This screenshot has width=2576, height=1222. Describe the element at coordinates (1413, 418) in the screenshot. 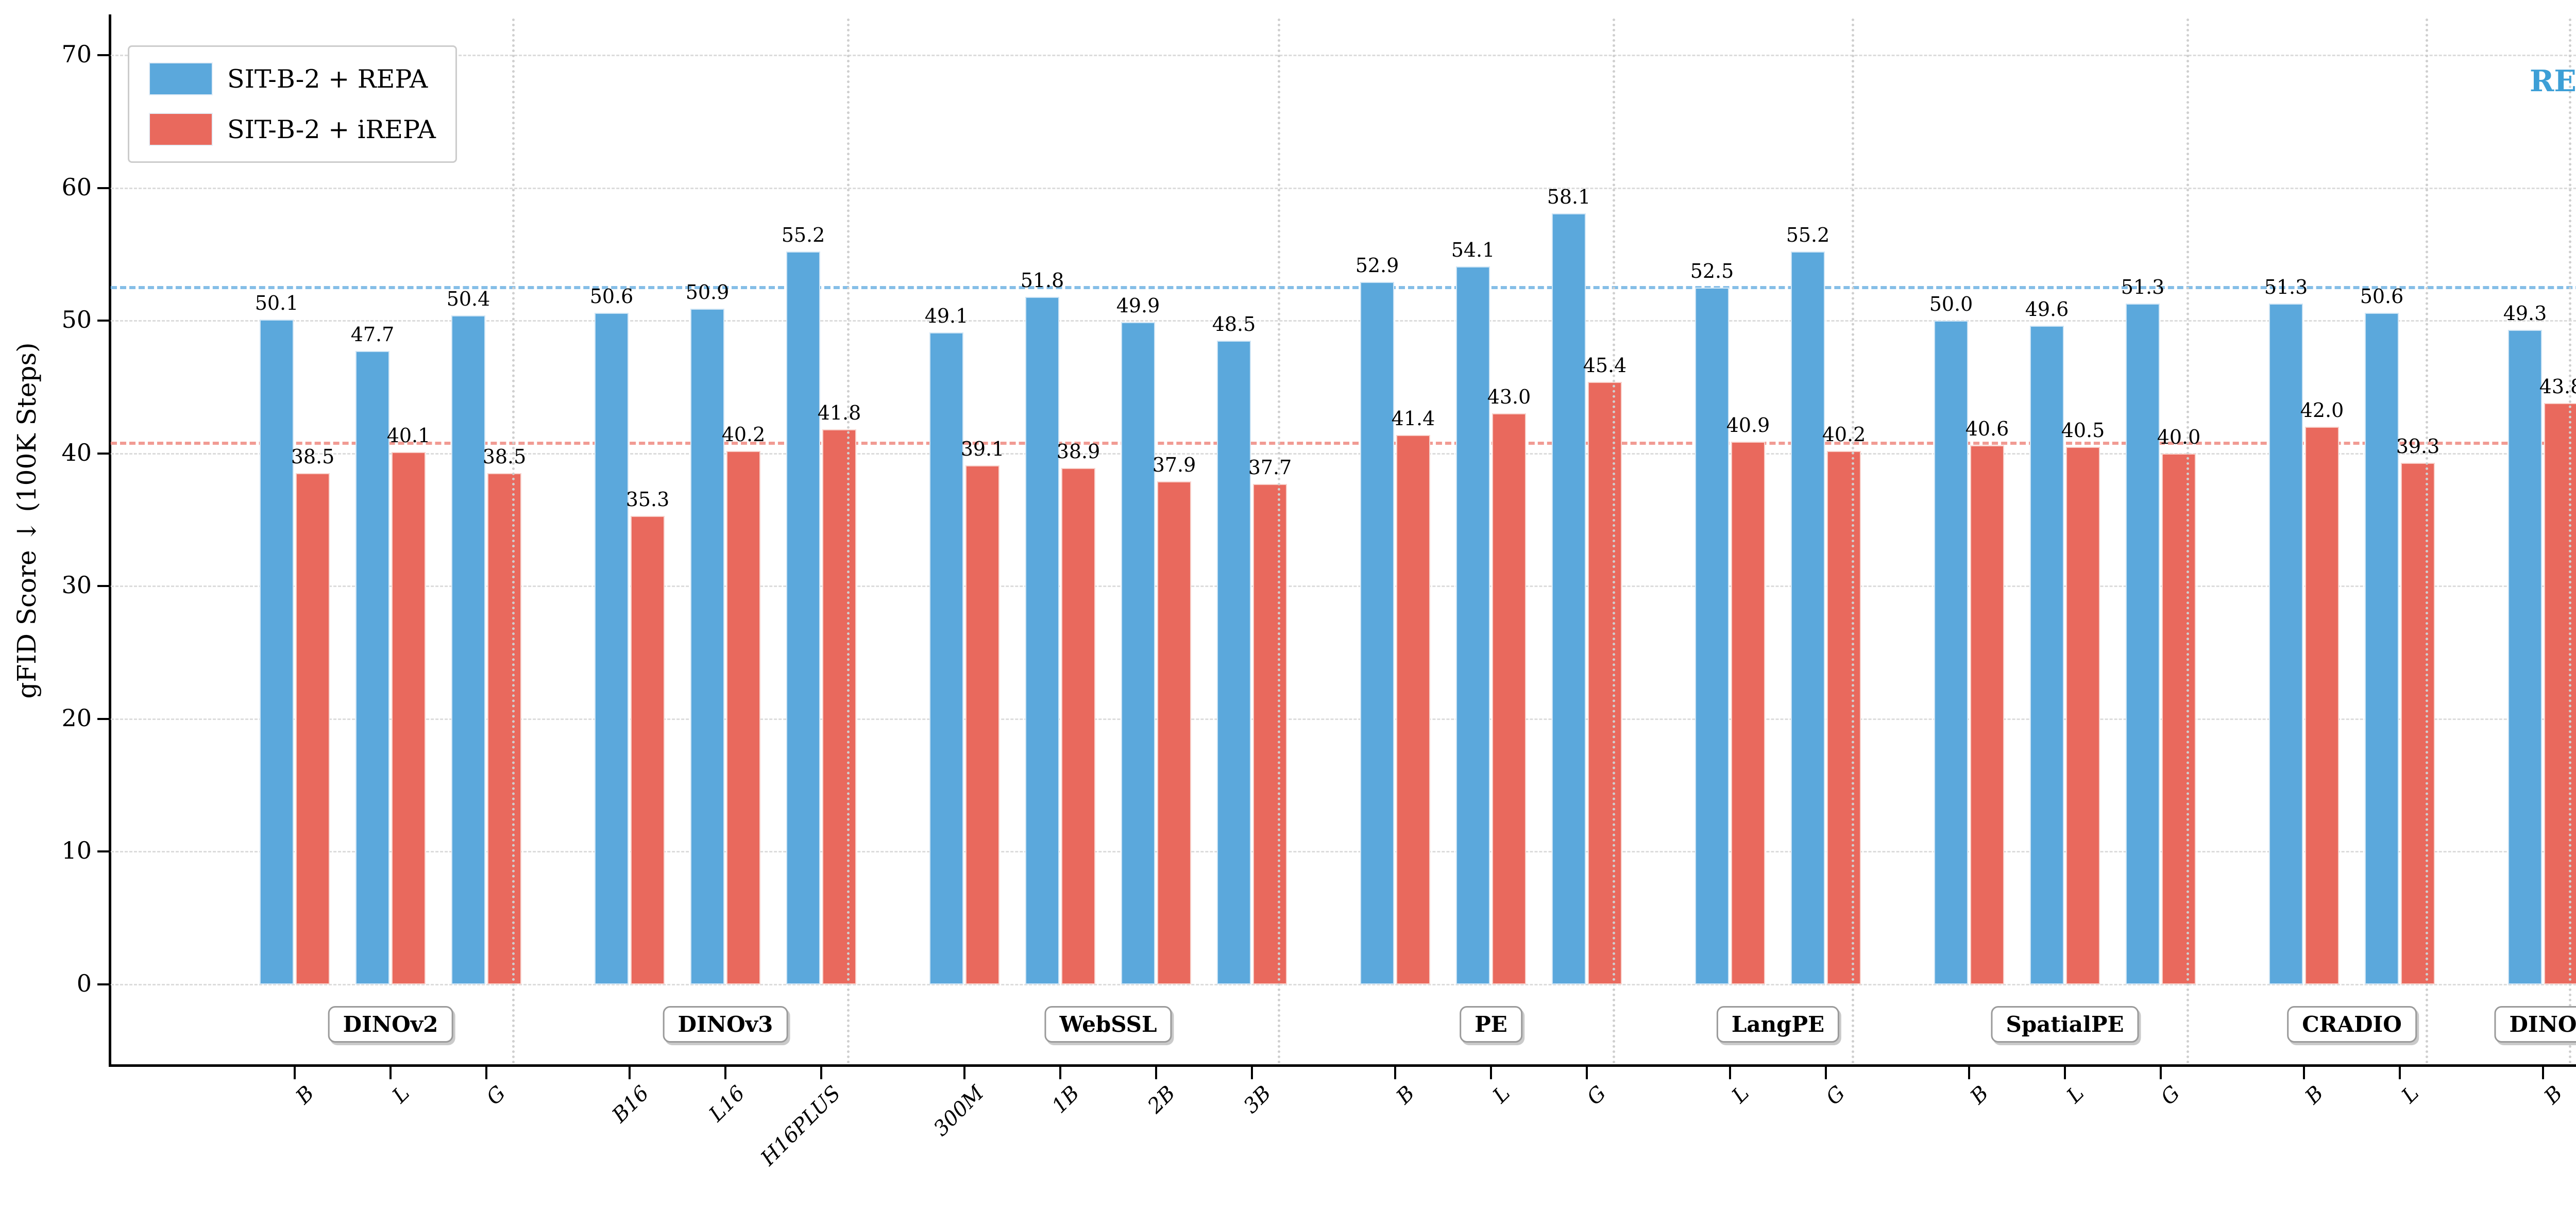

I see `irepa-bar-value: 41.4` at that location.